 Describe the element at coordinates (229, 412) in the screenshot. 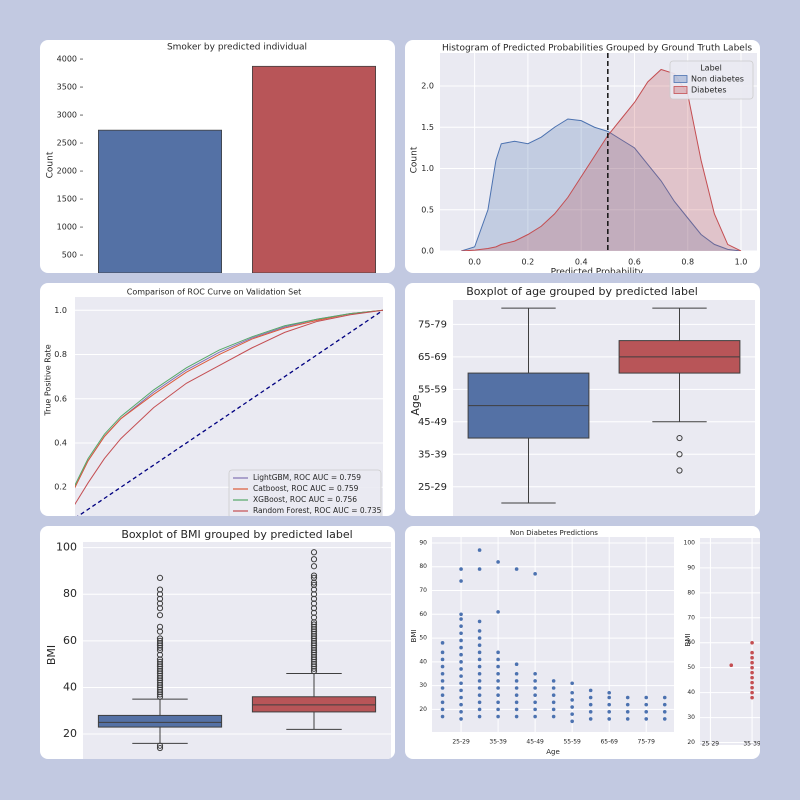

I see `roc-curve` at that location.